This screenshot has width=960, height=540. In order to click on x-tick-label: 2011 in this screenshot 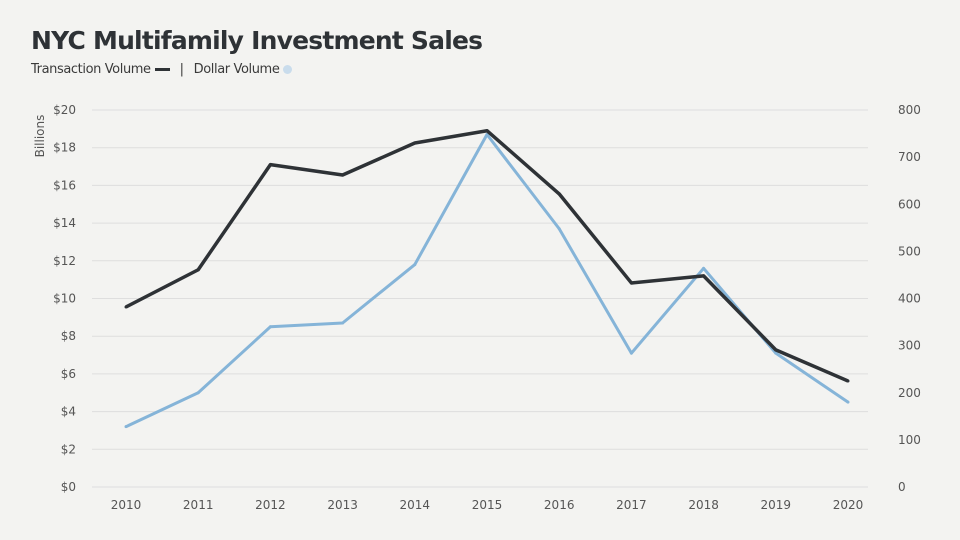, I will do `click(198, 505)`.